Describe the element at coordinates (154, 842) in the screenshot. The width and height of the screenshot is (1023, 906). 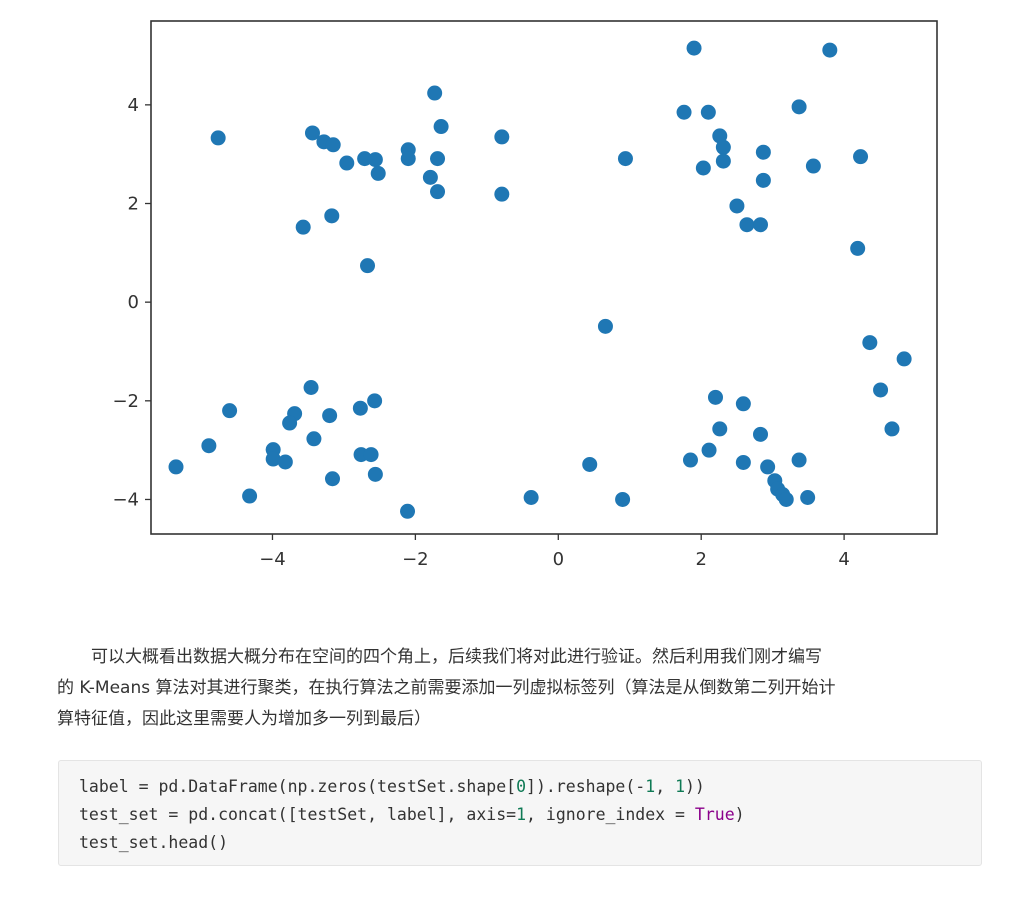
I see `code-line-3: test_set.head()` at that location.